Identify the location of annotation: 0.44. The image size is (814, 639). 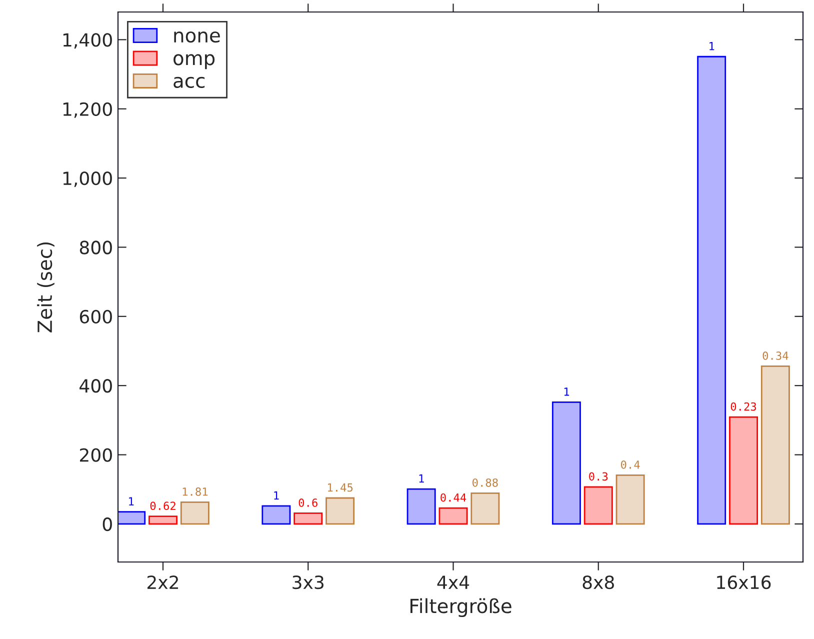
(453, 497).